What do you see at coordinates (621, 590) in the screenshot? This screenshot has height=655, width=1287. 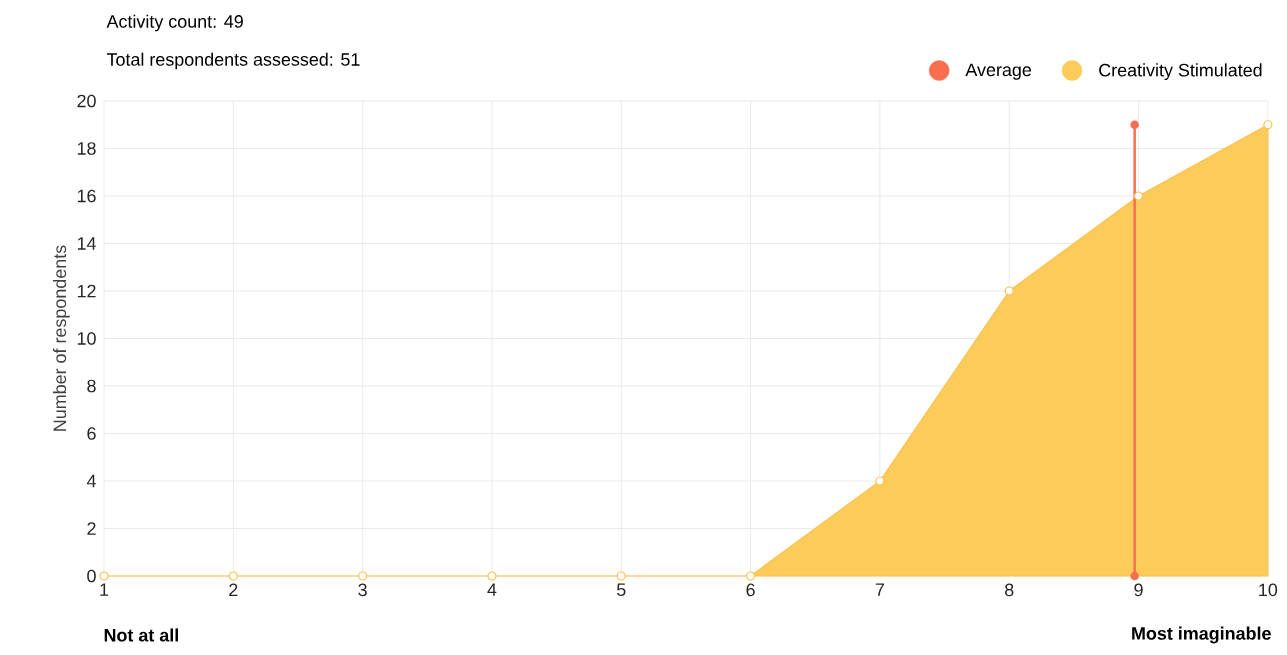 I see `x-tick-label: 5` at bounding box center [621, 590].